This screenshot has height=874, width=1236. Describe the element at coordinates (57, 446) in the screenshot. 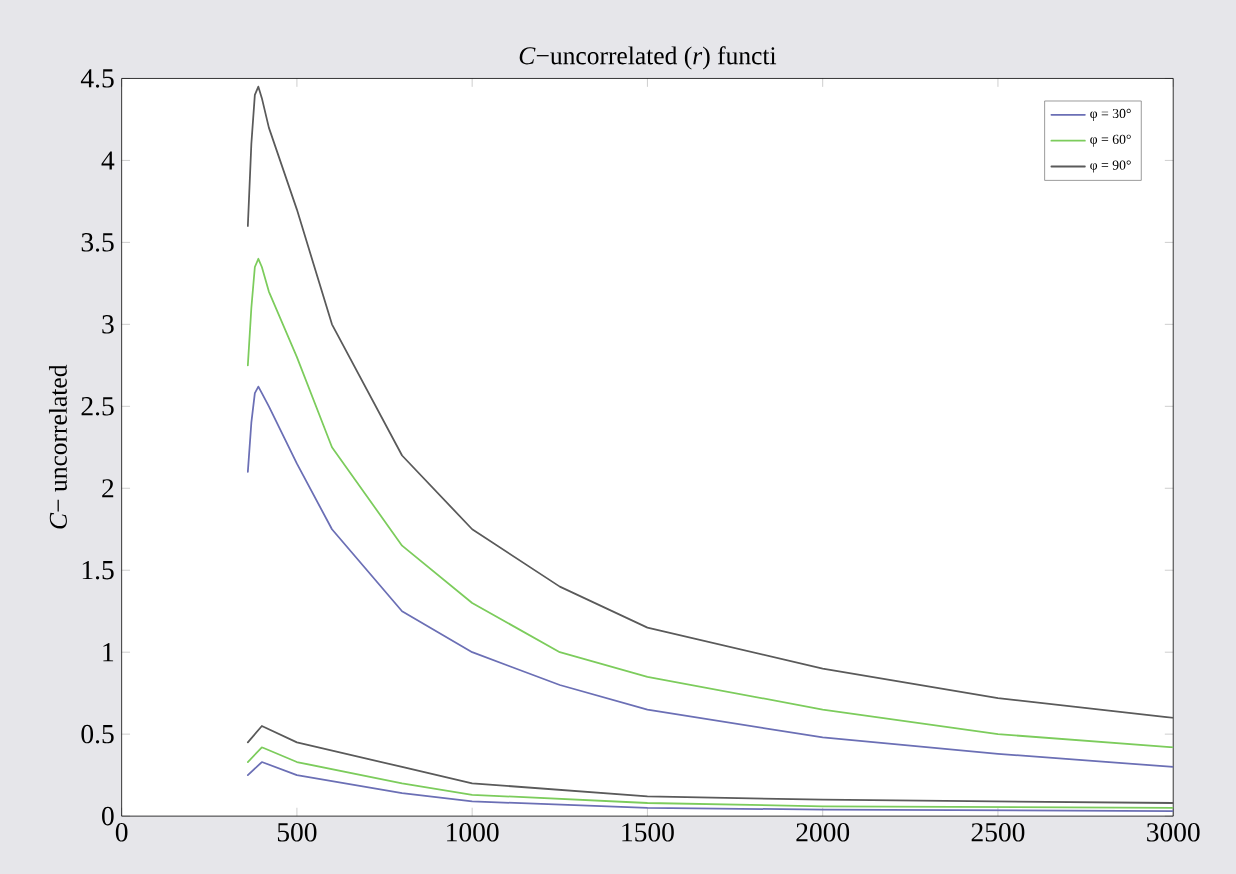

I see `y-axis-title: C− uncorrelated` at that location.